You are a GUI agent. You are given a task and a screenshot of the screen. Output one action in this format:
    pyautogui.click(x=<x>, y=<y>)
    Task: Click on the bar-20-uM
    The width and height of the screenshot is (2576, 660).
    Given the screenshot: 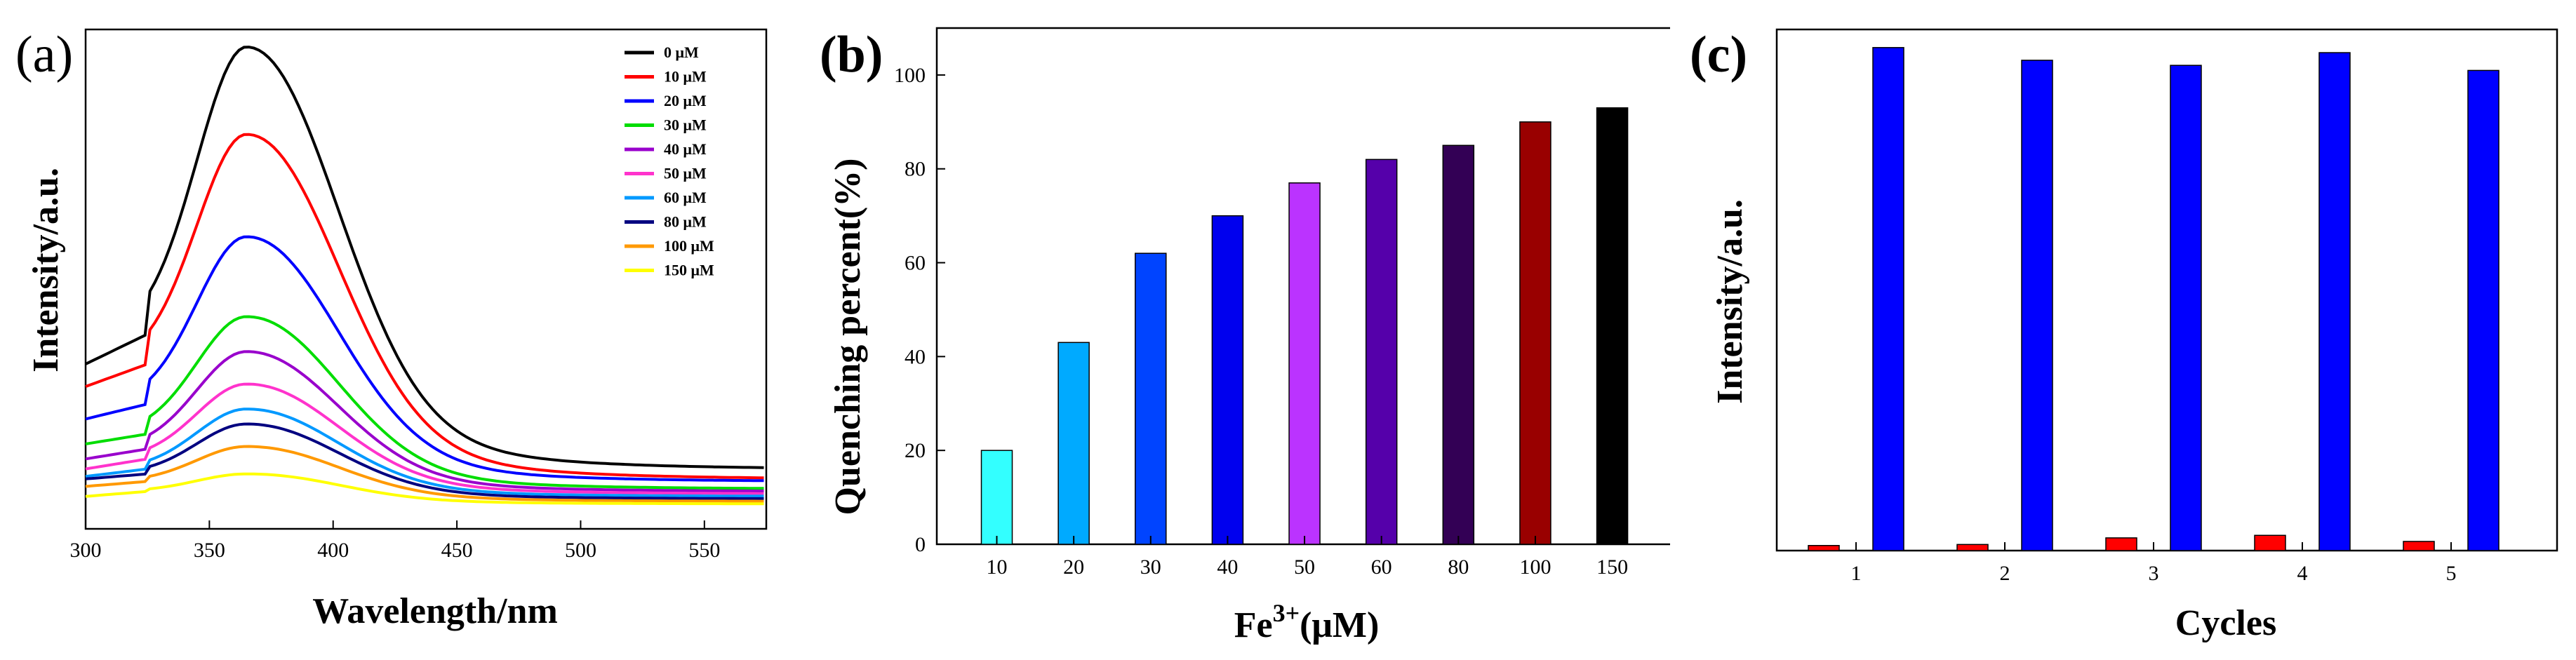 What is the action you would take?
    pyautogui.click(x=1073, y=444)
    